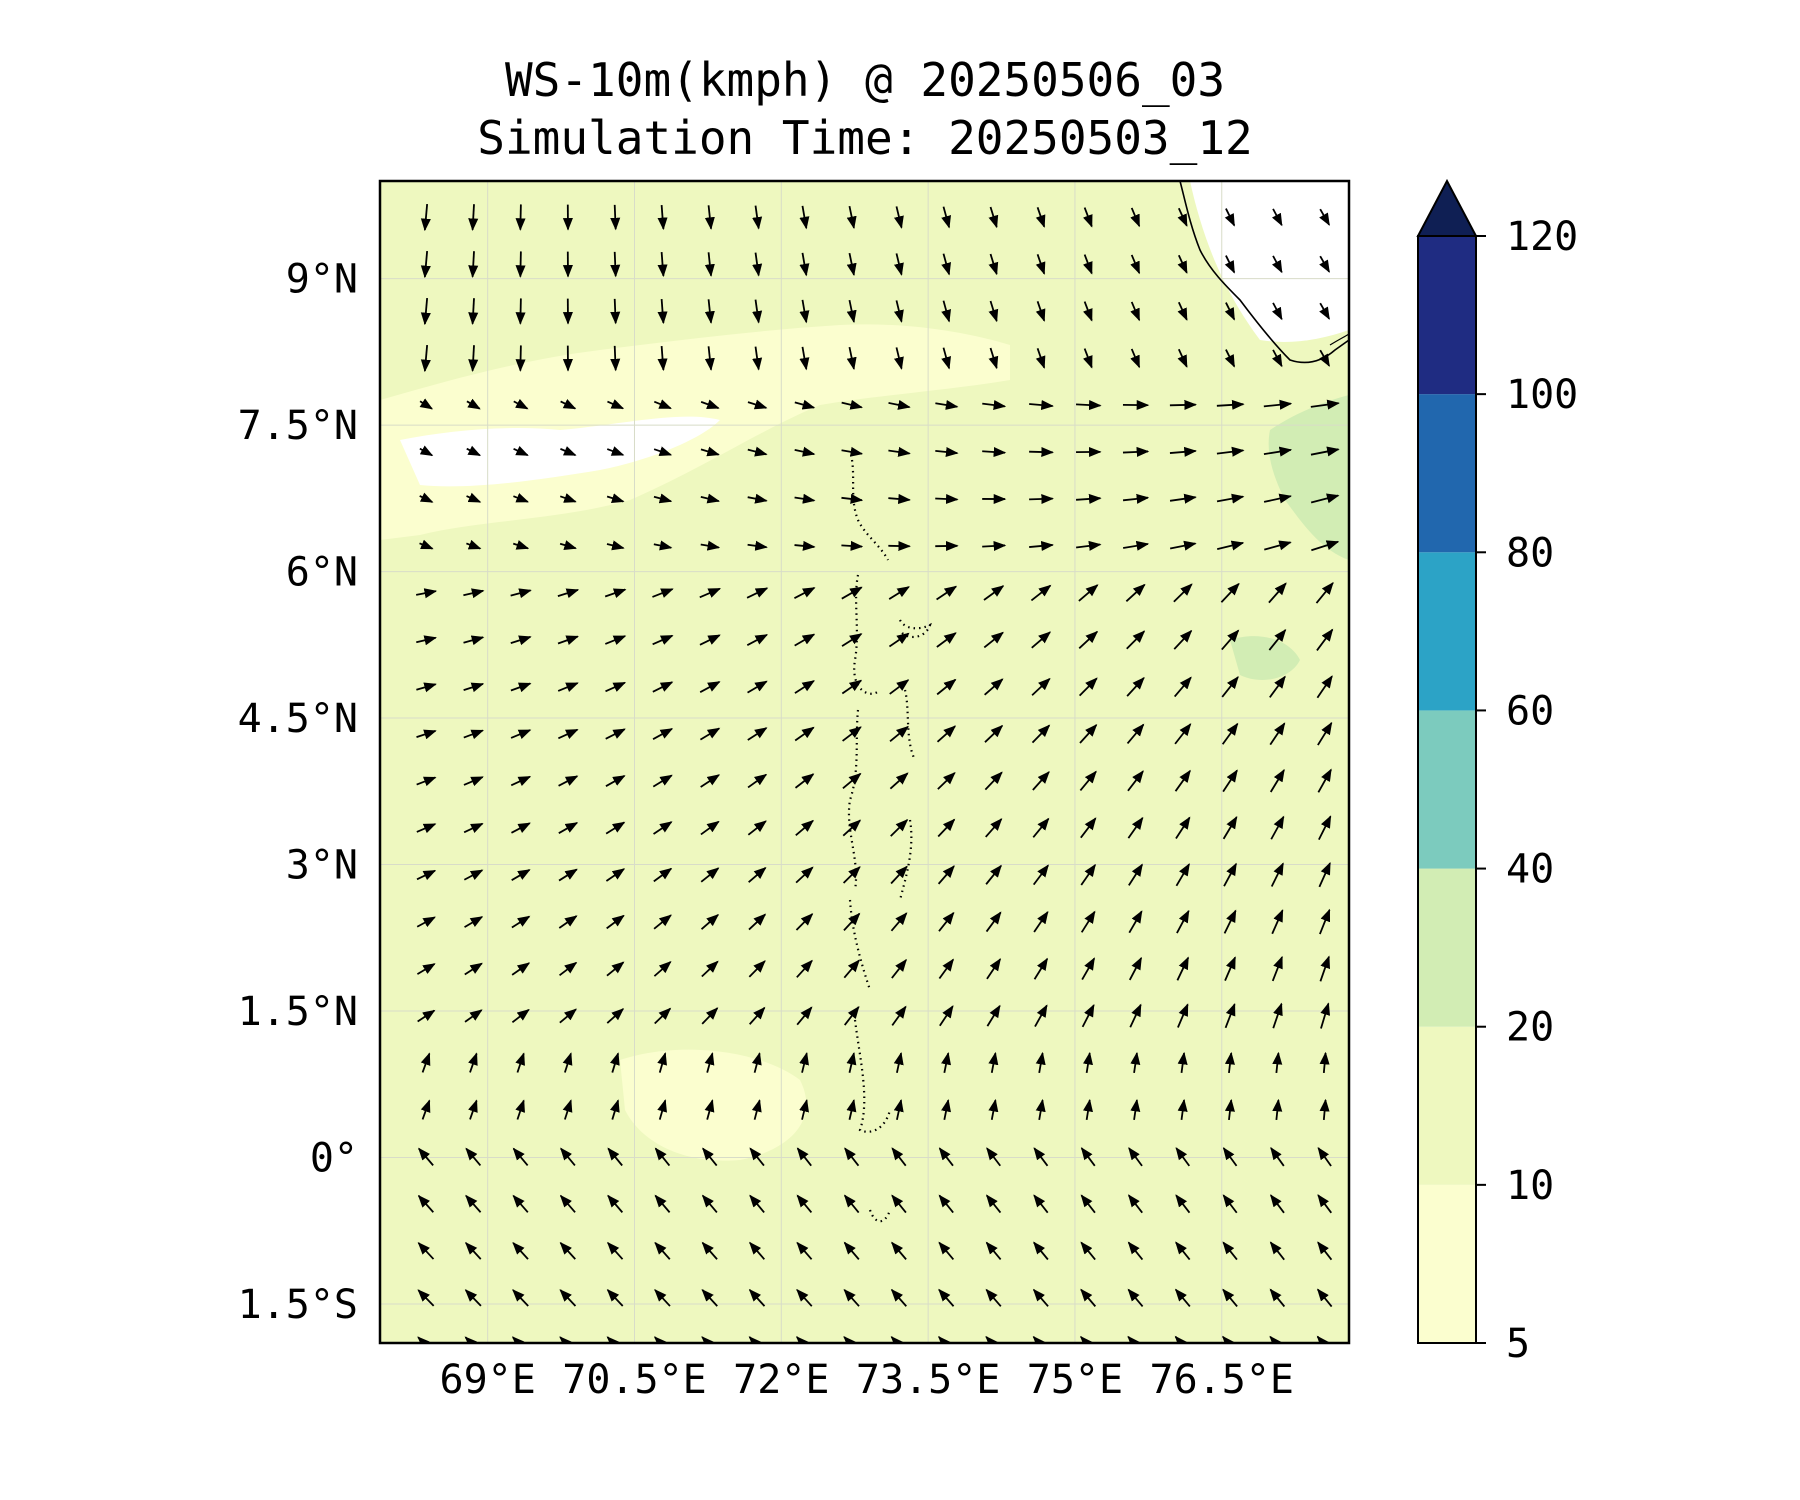  Describe the element at coordinates (1075, 1380) in the screenshot. I see `longitude-tick-label: 75°E` at that location.